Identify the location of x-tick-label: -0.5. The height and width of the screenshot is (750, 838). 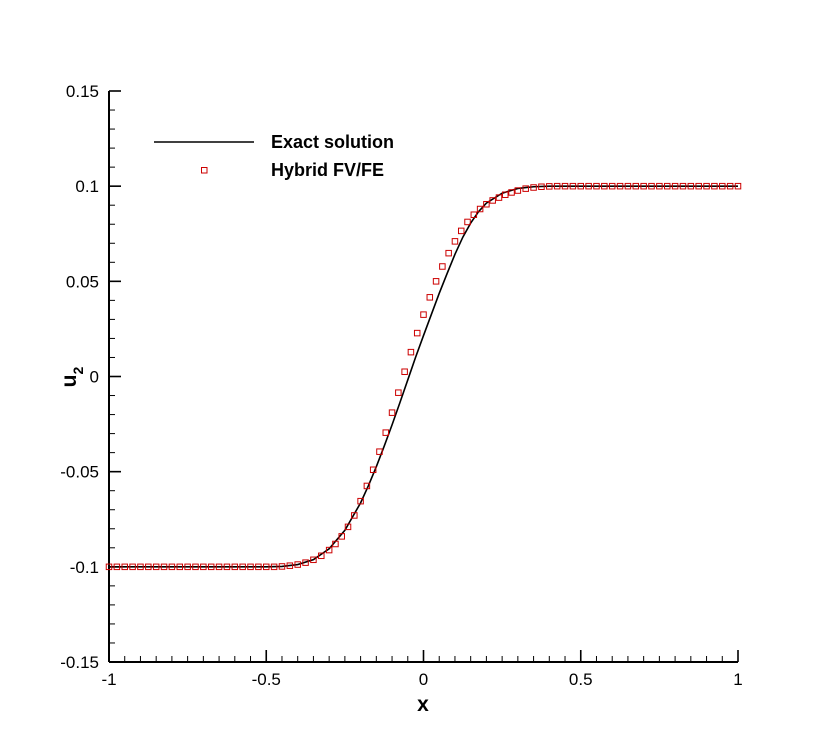
(266, 679).